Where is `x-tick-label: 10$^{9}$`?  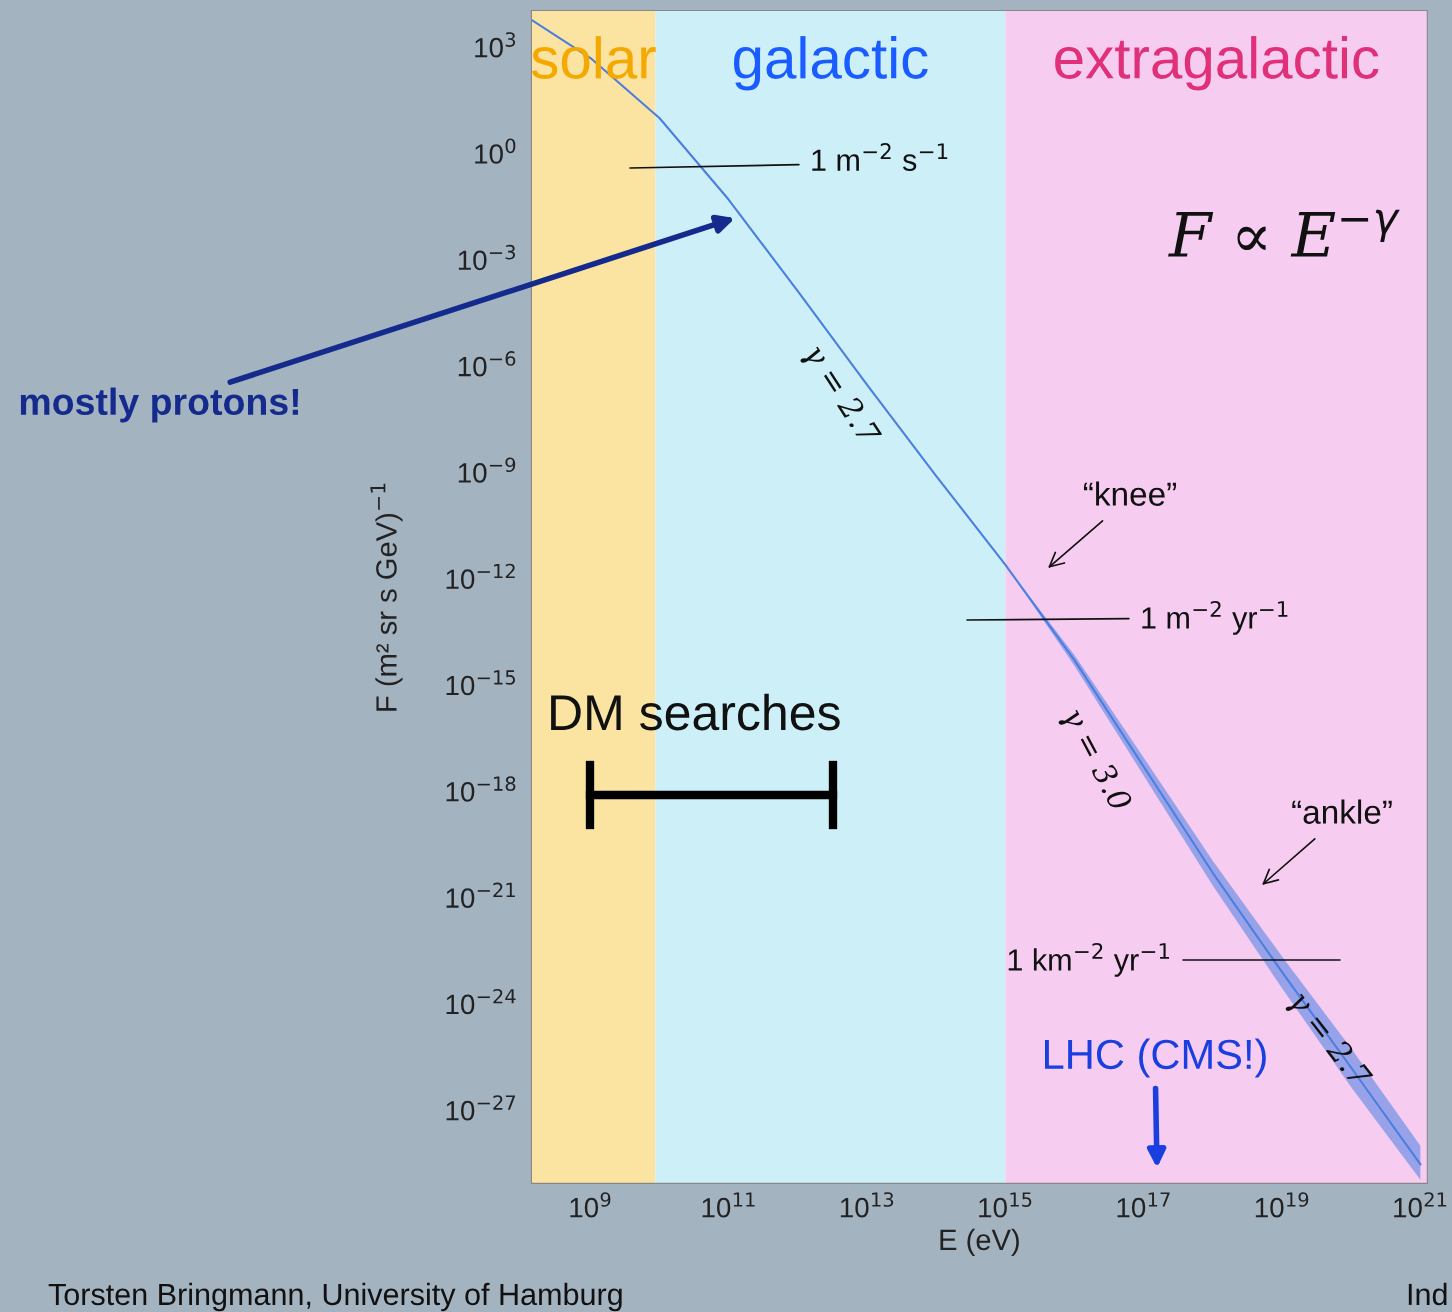 x-tick-label: 10$^{9}$ is located at coordinates (590, 1205).